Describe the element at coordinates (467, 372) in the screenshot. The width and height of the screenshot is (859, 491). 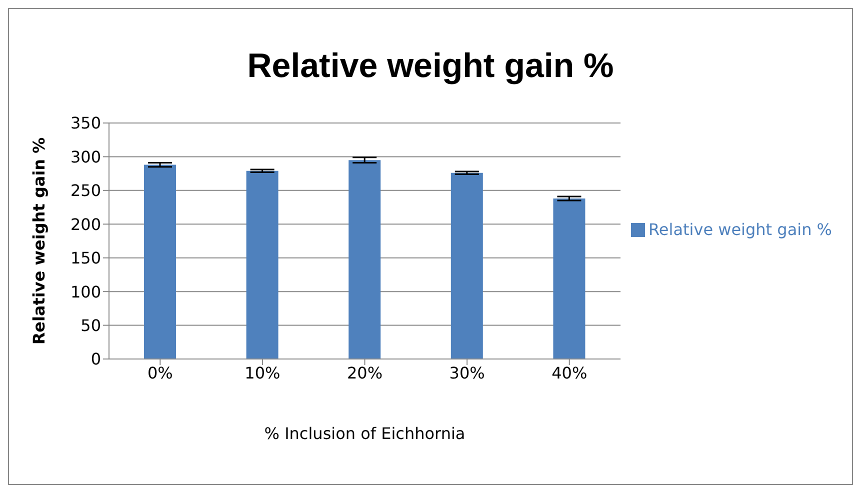
I see `x-tick-label: 30%` at that location.